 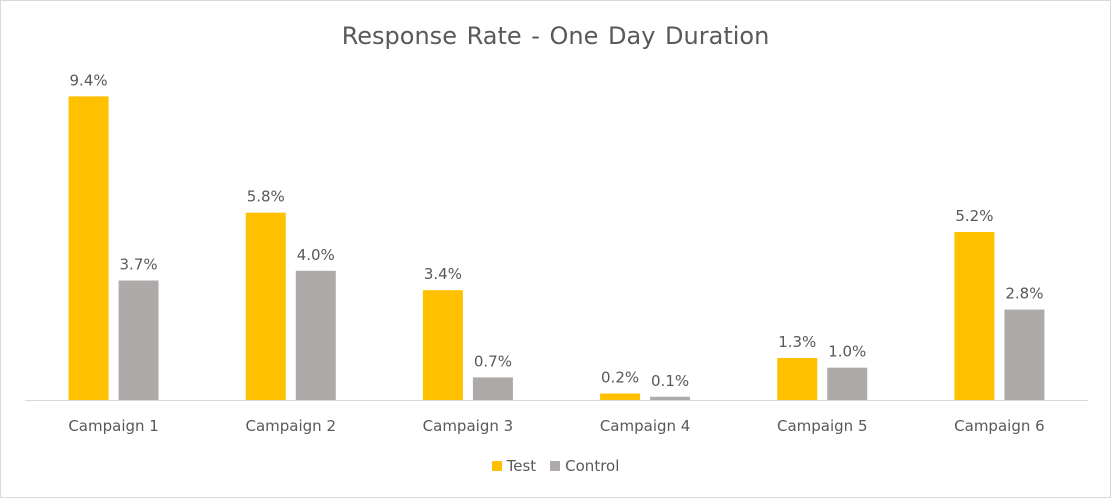 I want to click on x-tick-label-4: Campaign 4, so click(x=645, y=426).